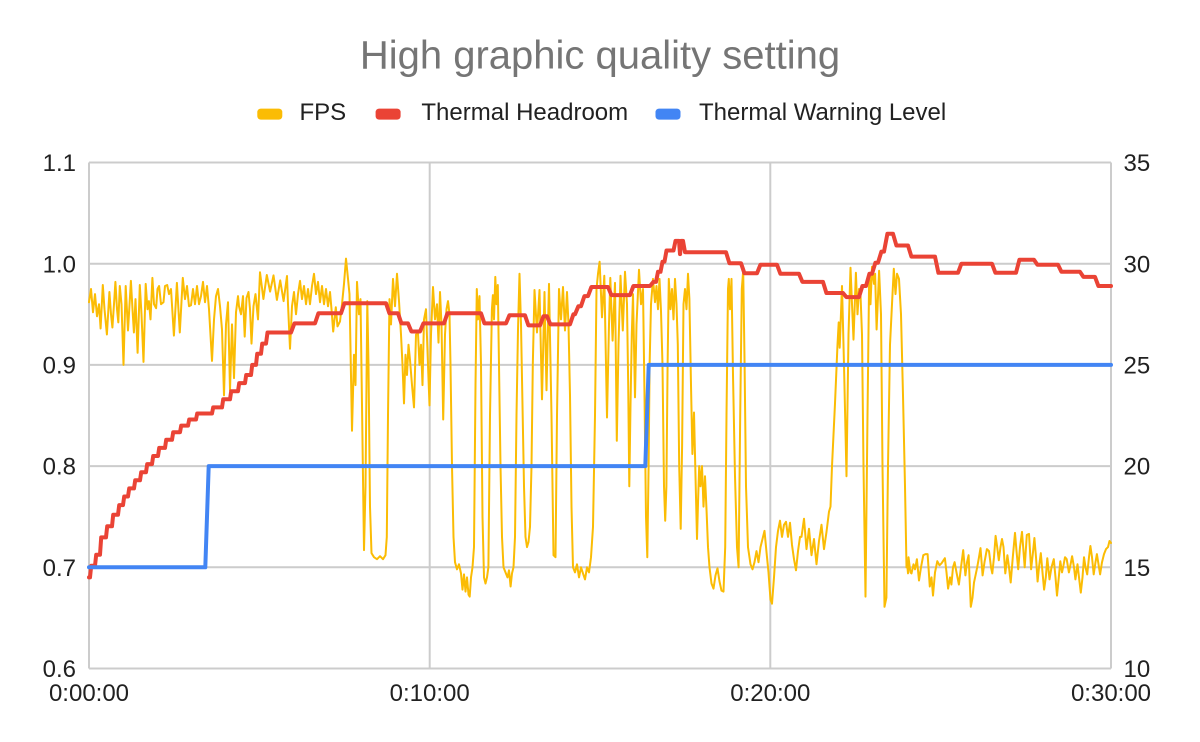 This screenshot has height=742, width=1200. Describe the element at coordinates (1137, 568) in the screenshot. I see `svg-text: 15` at that location.